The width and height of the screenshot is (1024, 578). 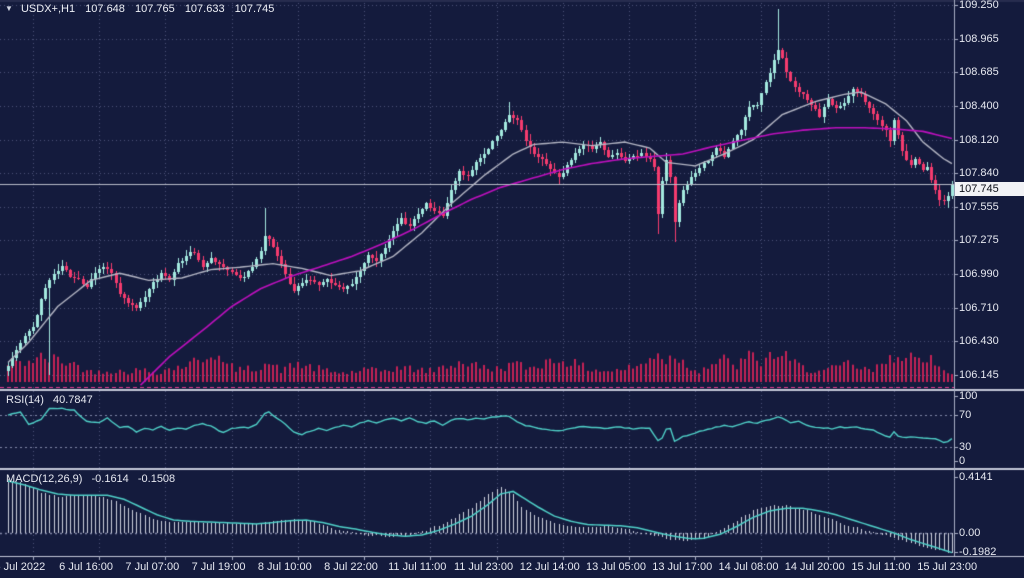 What do you see at coordinates (154, 9) in the screenshot?
I see `ohlc-high: 107.765` at bounding box center [154, 9].